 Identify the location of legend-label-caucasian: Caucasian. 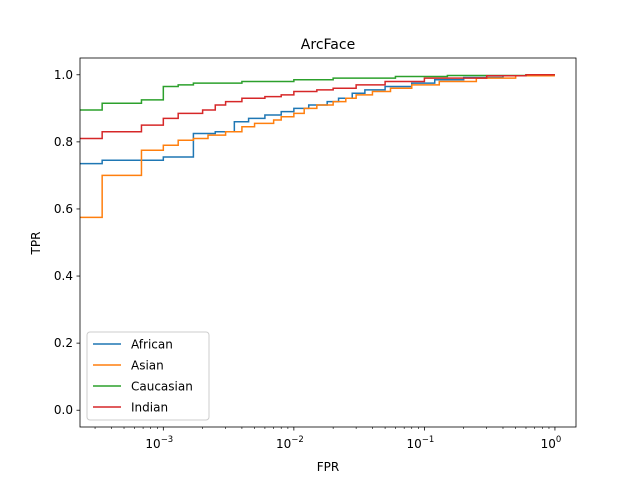
(162, 387).